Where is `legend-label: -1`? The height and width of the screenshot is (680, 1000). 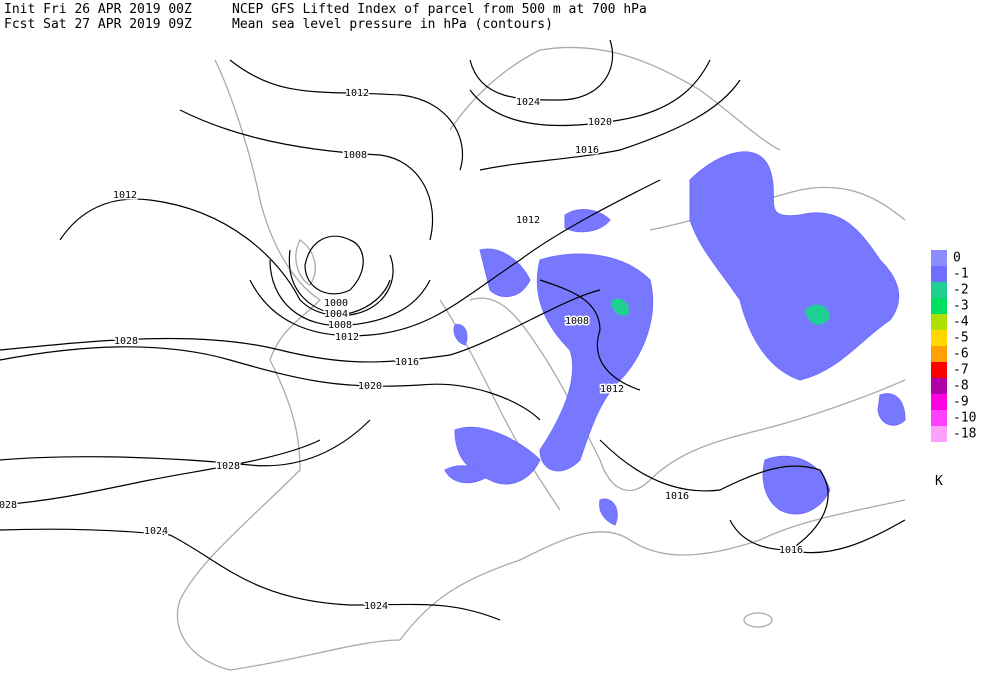
legend-label: -1 is located at coordinates (961, 274).